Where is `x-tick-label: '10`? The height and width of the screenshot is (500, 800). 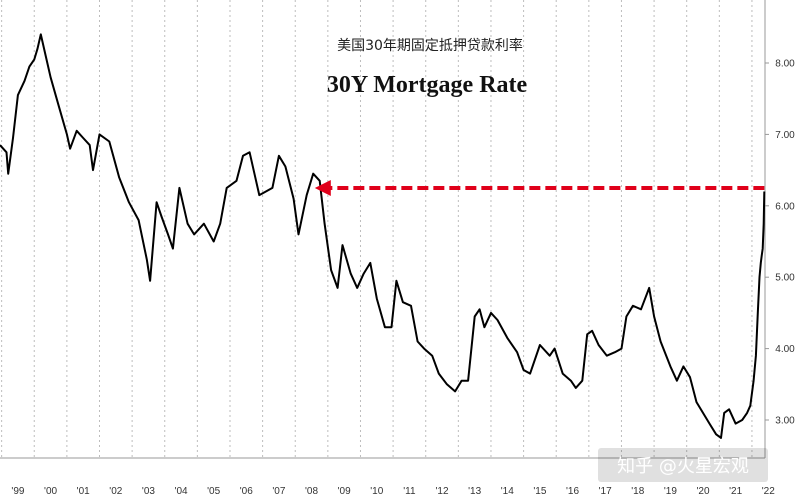 x-tick-label: '10 is located at coordinates (376, 491).